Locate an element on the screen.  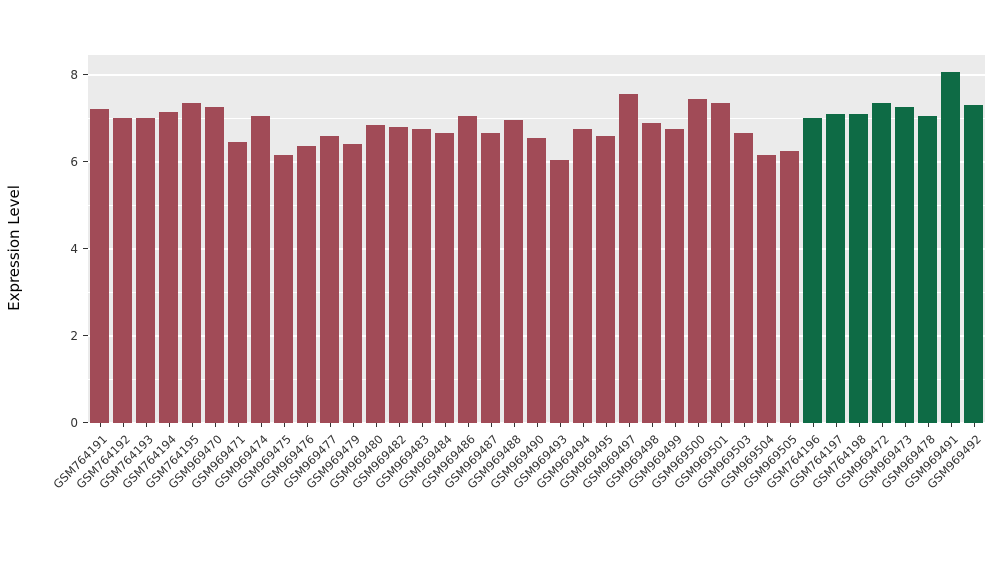
bar-GSM969477 is located at coordinates (329, 279).